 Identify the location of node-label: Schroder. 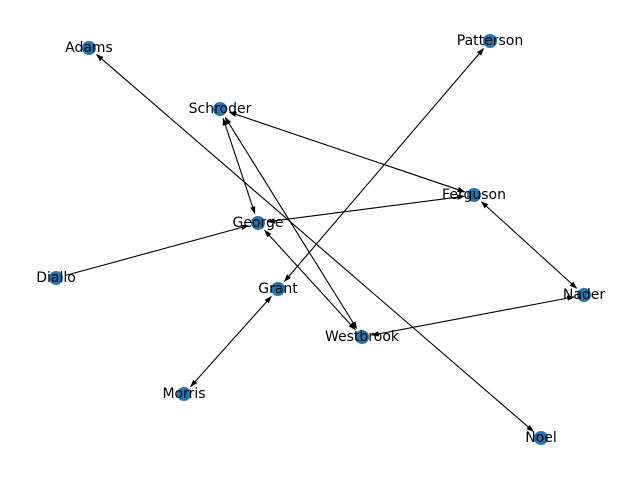
(220, 109).